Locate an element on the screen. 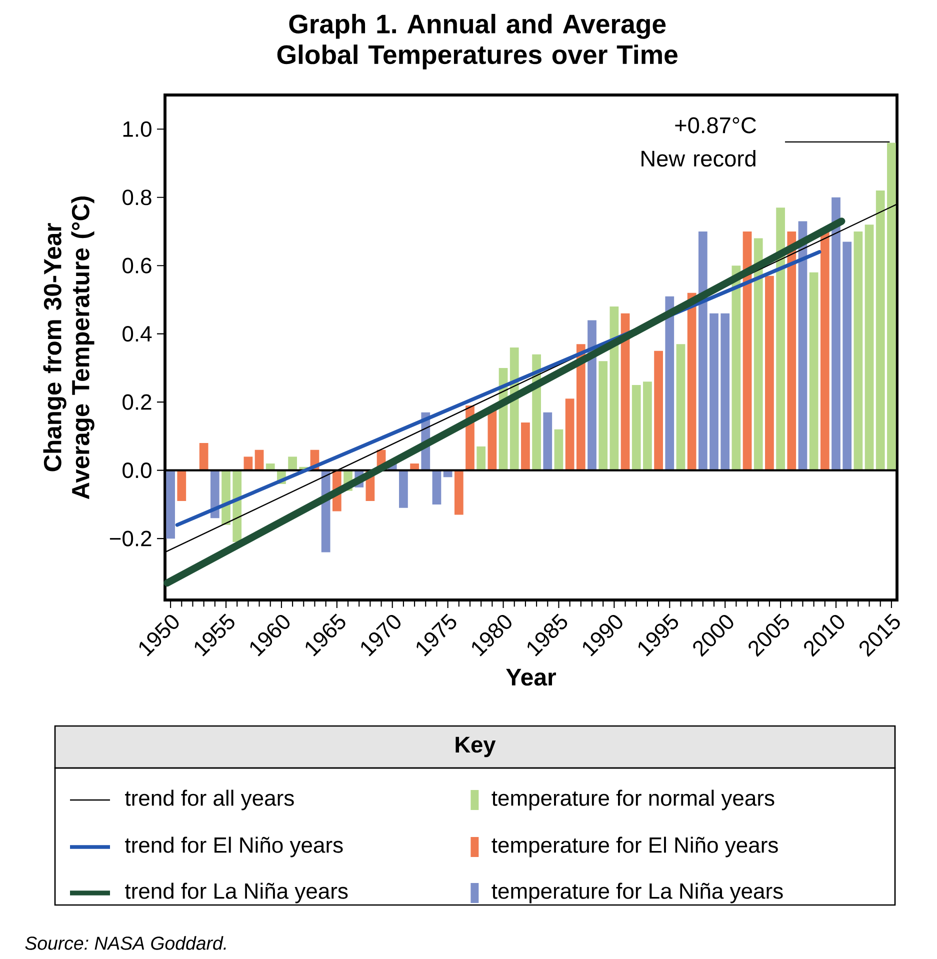 The height and width of the screenshot is (959, 937). source-note: Source: NASA Goddard. is located at coordinates (125, 943).